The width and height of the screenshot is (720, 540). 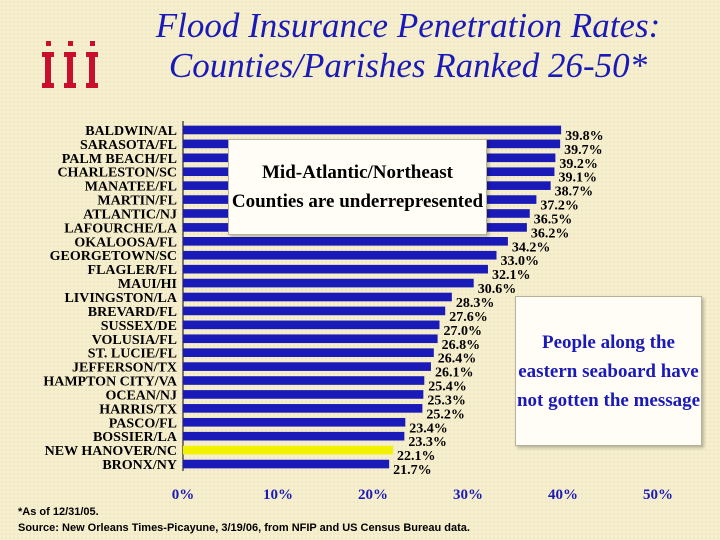 What do you see at coordinates (147, 284) in the screenshot?
I see `category-label: MAUI/HI` at bounding box center [147, 284].